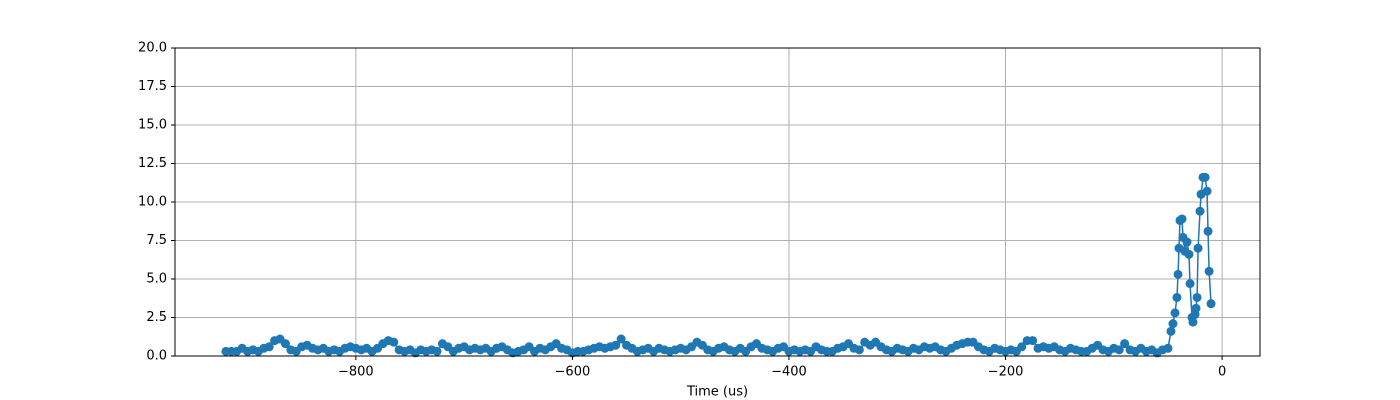 This screenshot has height=400, width=1400. What do you see at coordinates (156, 356) in the screenshot?
I see `y-tick-label: 0.0` at bounding box center [156, 356].